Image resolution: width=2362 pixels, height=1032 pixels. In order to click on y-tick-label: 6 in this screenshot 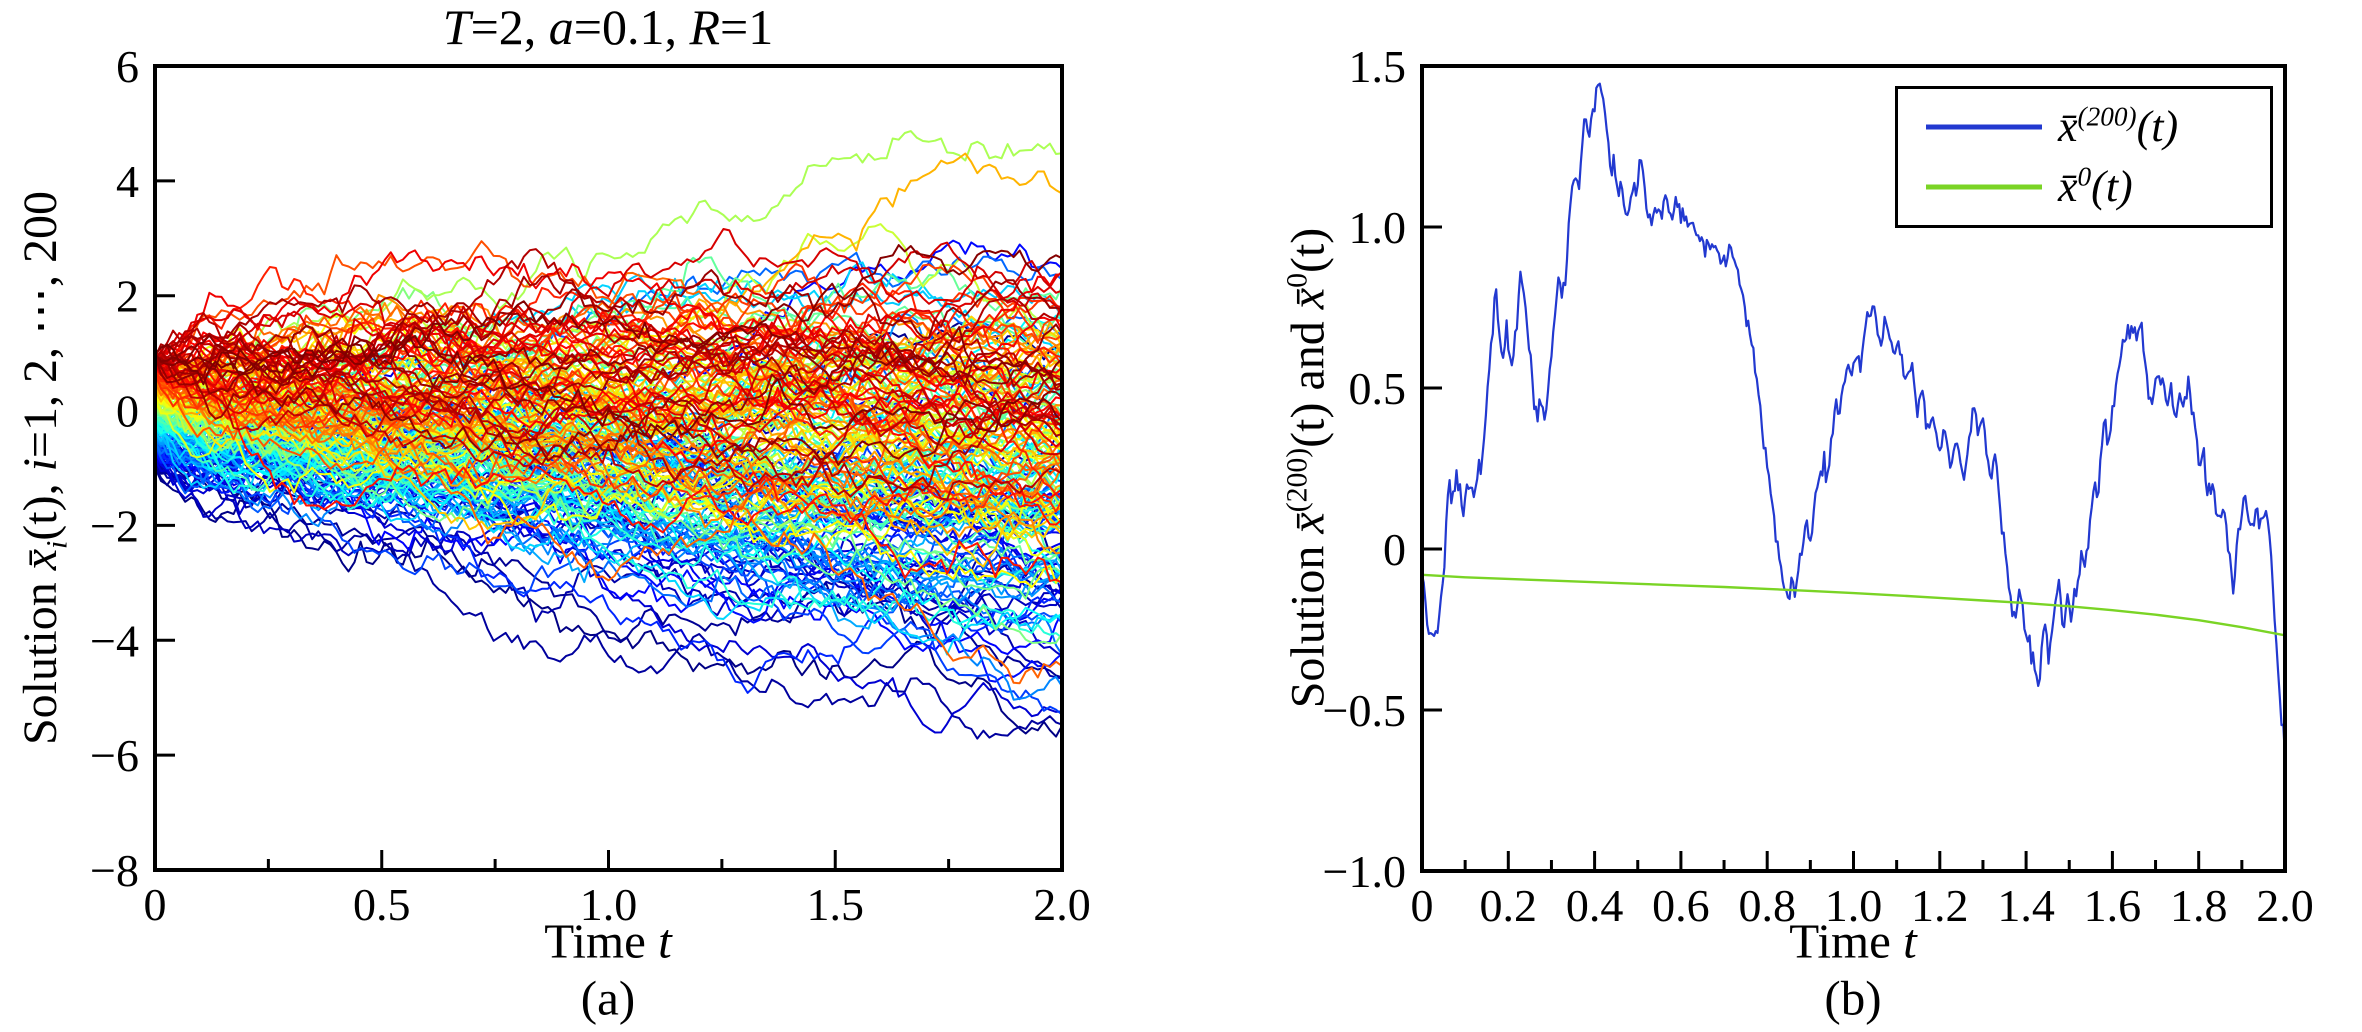, I will do `click(127, 66)`.